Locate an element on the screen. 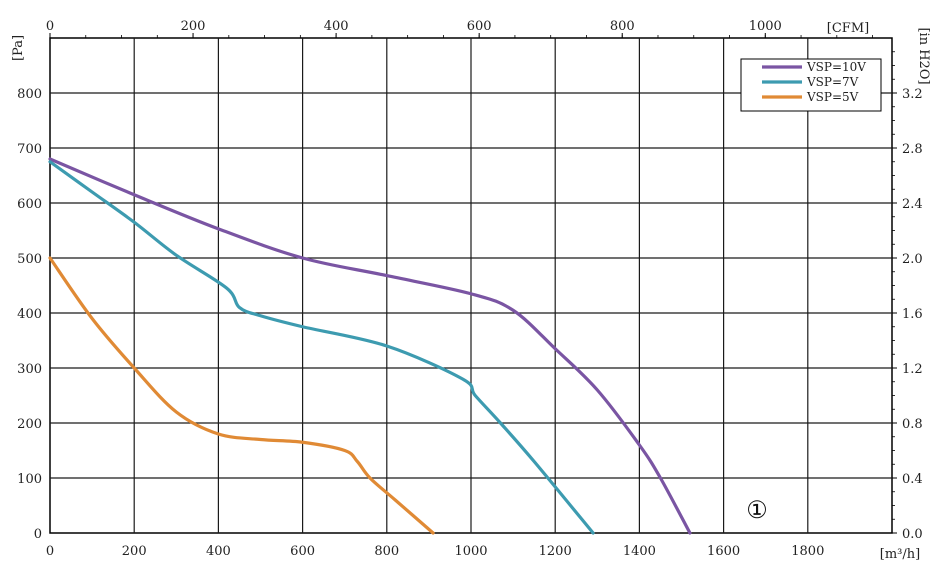 Image resolution: width=940 pixels, height=583 pixels. y-left-tick-label: 700 is located at coordinates (29, 149).